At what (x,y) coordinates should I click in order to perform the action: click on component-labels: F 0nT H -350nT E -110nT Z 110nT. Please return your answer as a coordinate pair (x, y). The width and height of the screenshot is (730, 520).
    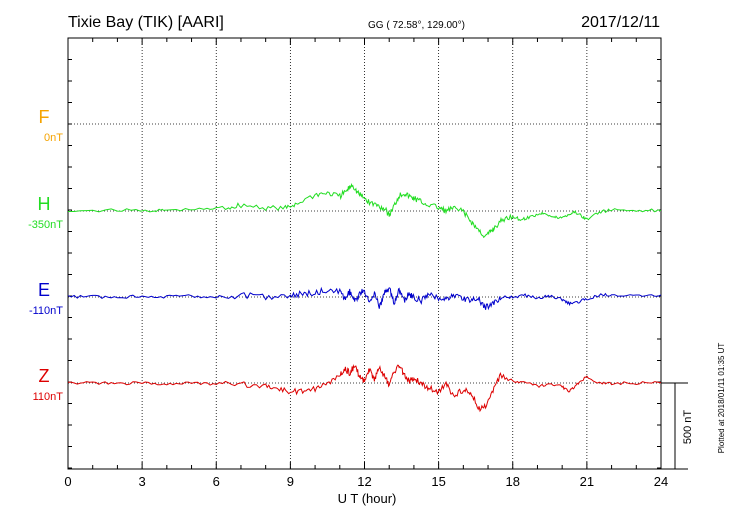
    Looking at the image, I should click on (45, 255).